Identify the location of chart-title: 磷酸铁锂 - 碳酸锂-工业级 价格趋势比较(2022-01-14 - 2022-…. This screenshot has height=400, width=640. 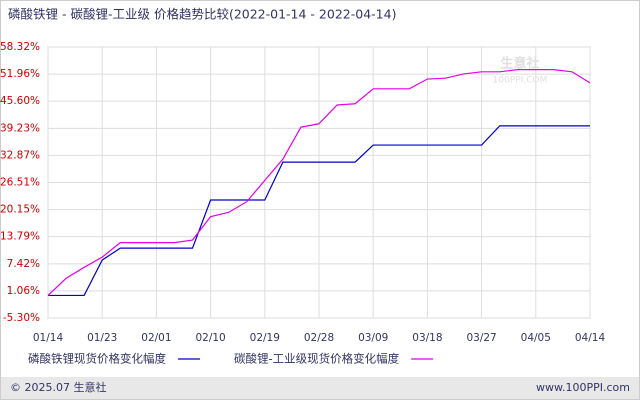
(202, 14).